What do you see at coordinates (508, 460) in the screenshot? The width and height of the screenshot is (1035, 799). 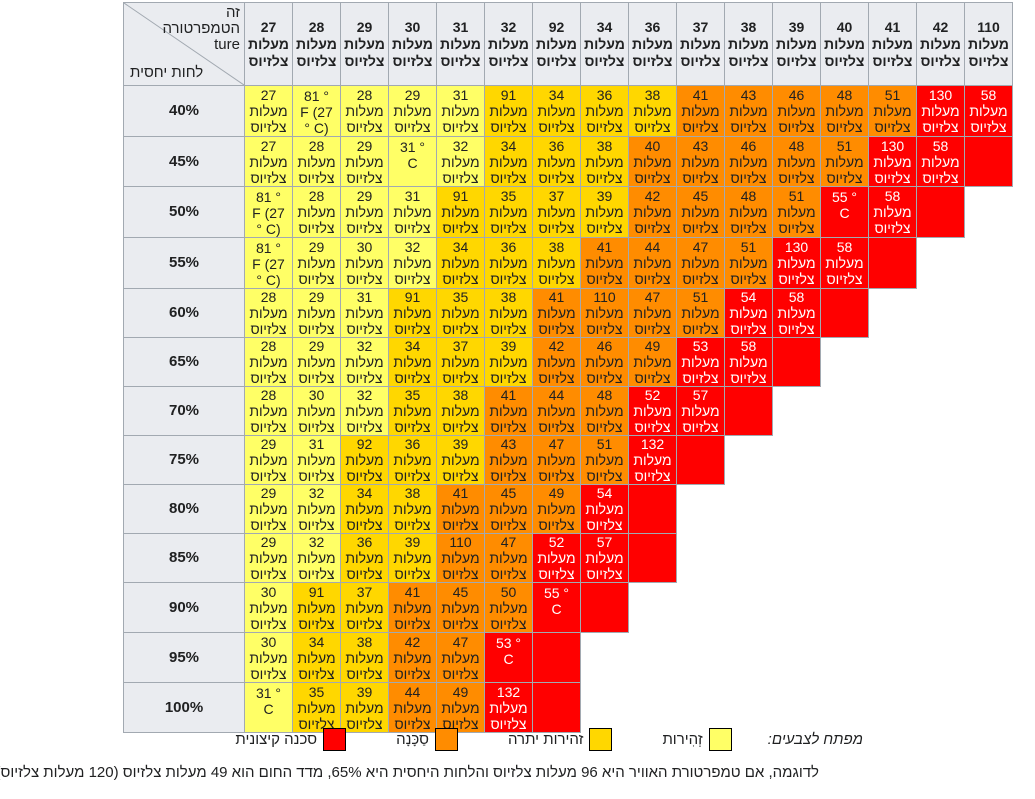 I see `heat-index-cell: 43 מעלות צלזיוס` at bounding box center [508, 460].